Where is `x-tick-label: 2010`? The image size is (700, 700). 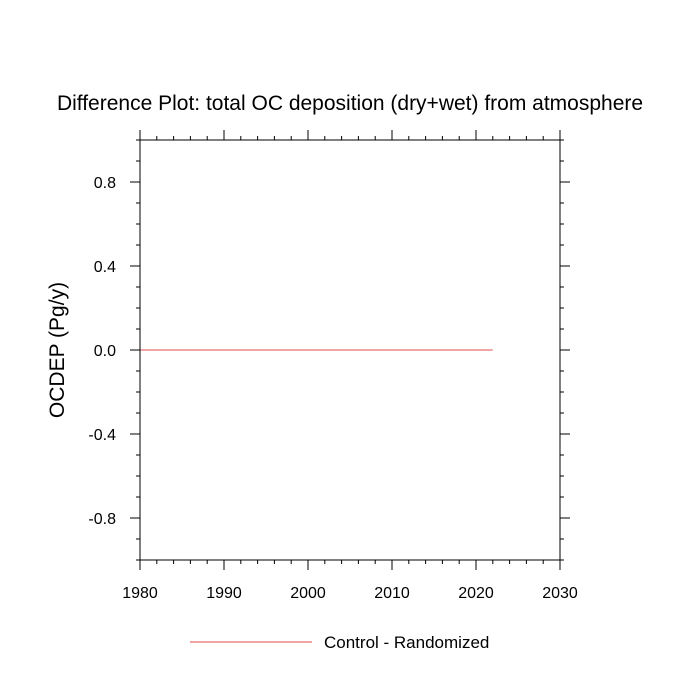
x-tick-label: 2010 is located at coordinates (392, 593).